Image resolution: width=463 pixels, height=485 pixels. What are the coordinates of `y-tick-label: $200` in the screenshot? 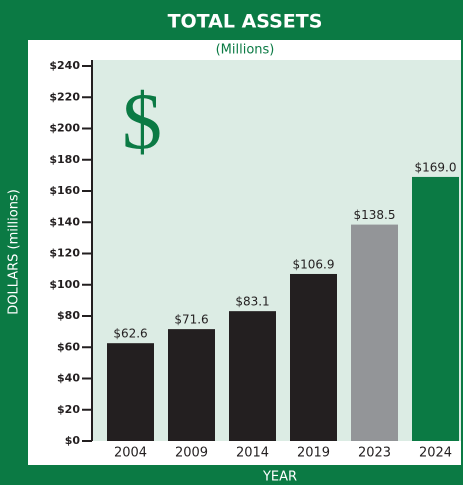 It's located at (64, 128).